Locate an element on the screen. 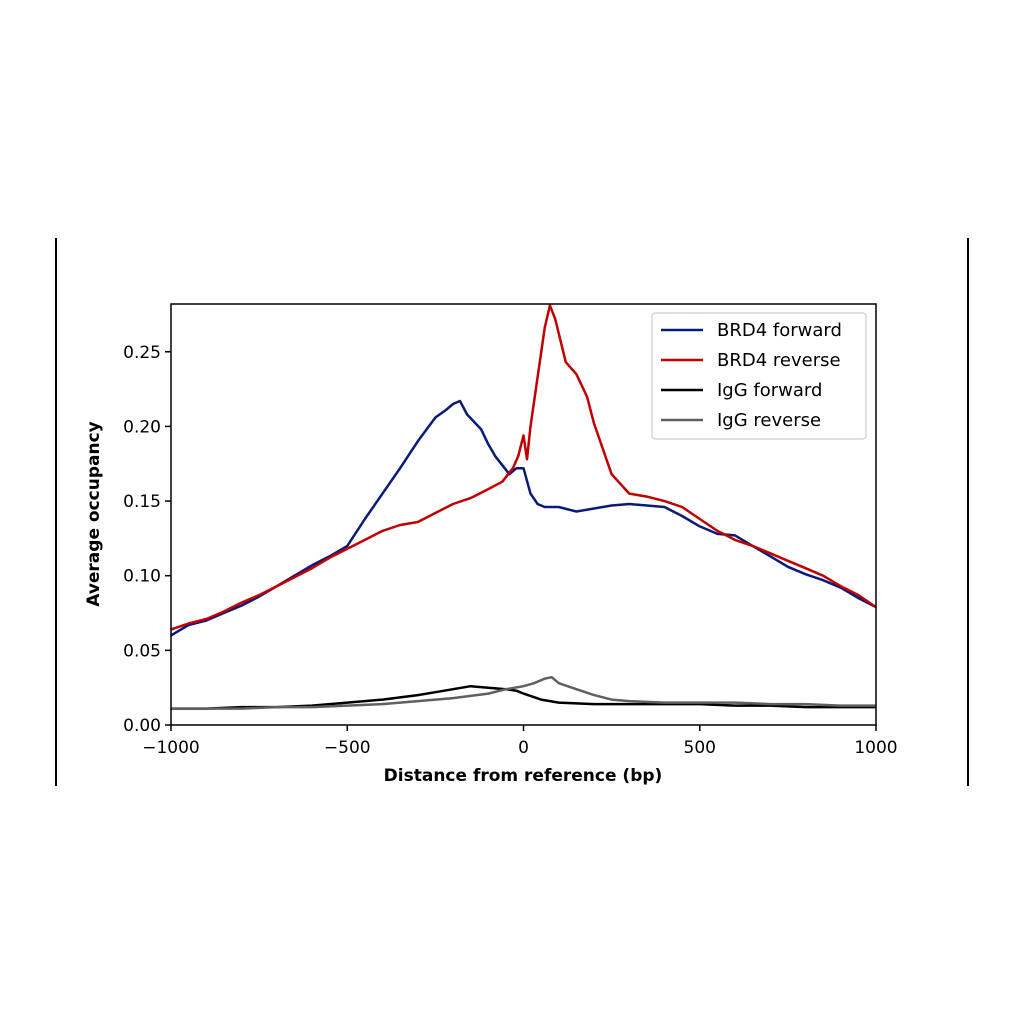 The width and height of the screenshot is (1024, 1024). x-tick-label: 1000 is located at coordinates (875, 748).